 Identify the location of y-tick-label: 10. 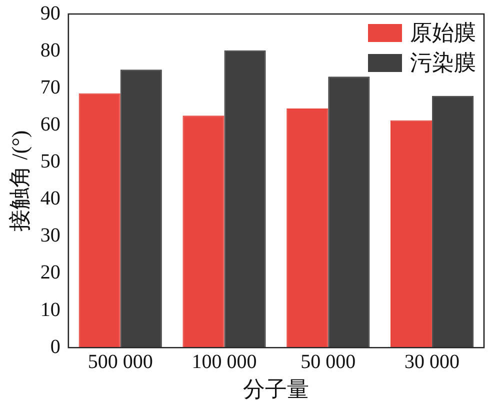
(50, 309).